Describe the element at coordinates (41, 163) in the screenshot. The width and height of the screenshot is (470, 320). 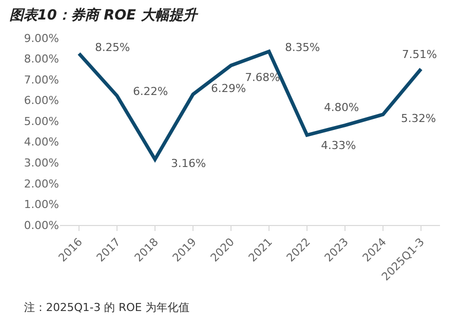
I see `y-tick-label: 3.00%` at that location.